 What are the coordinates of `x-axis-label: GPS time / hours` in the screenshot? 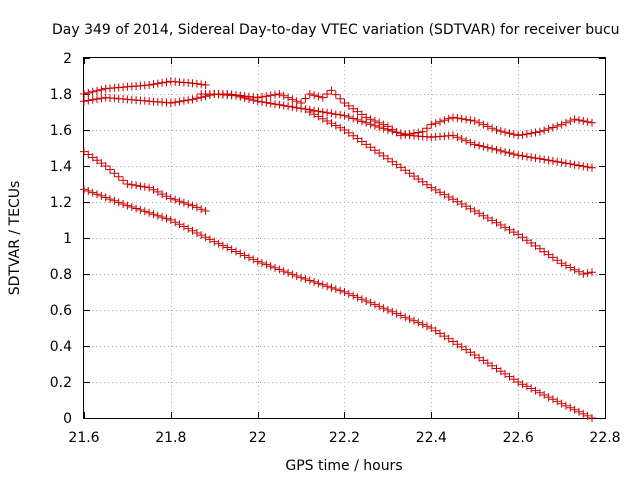 It's located at (343, 466).